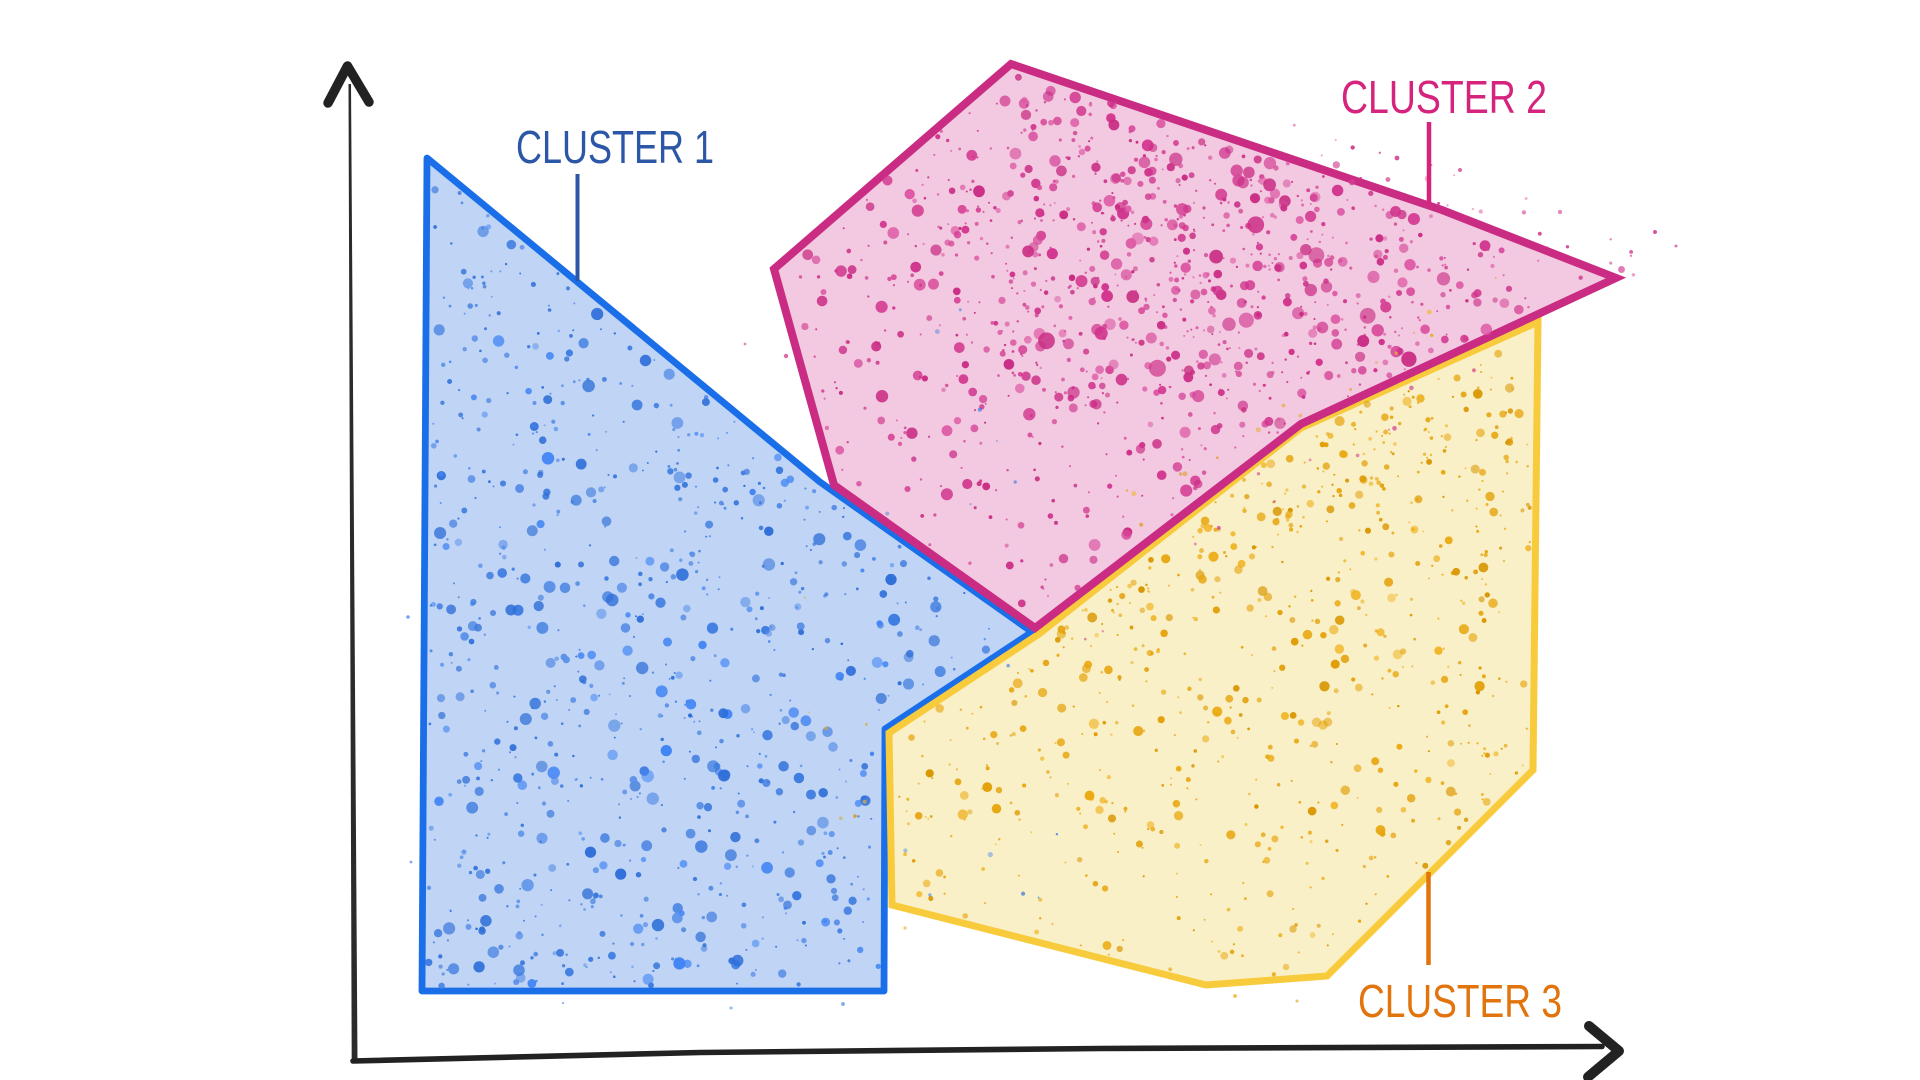  I want to click on svg-text: CLUSTER 3, so click(1460, 1001).